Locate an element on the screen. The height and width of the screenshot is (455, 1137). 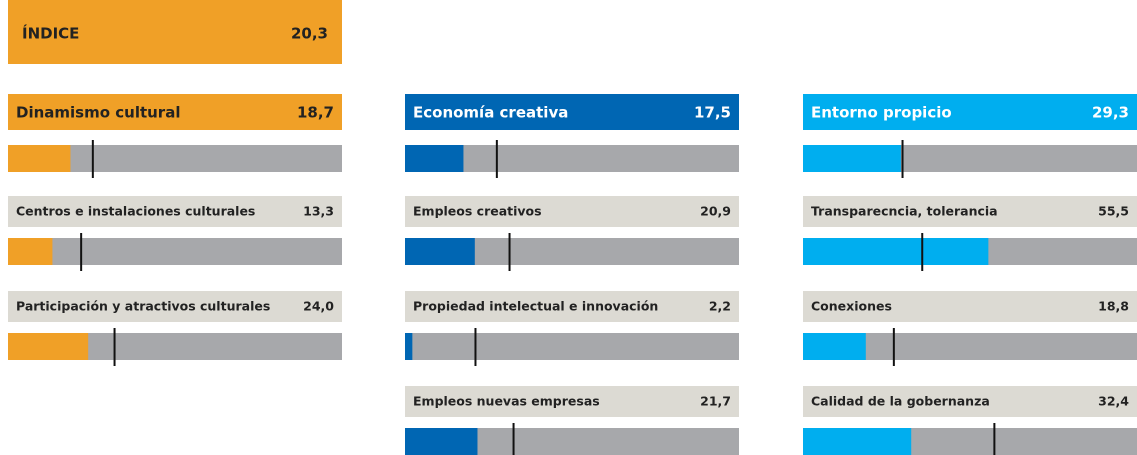
item-value: 2,2 is located at coordinates (720, 306).